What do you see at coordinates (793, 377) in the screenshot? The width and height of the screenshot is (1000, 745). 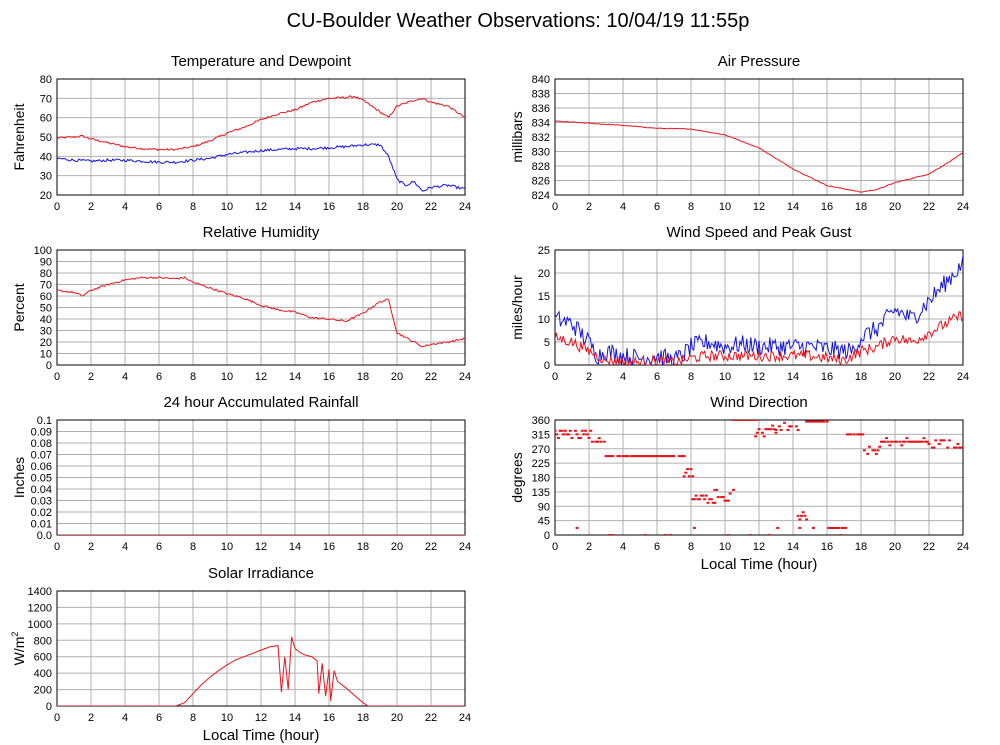 I see `x-tick-label: 14` at bounding box center [793, 377].